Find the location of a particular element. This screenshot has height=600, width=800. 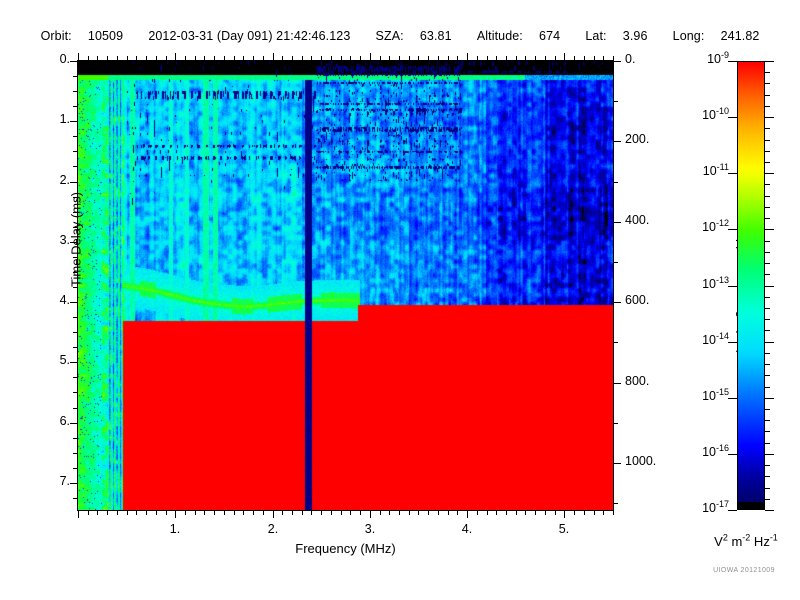

colorbar is located at coordinates (751, 285).